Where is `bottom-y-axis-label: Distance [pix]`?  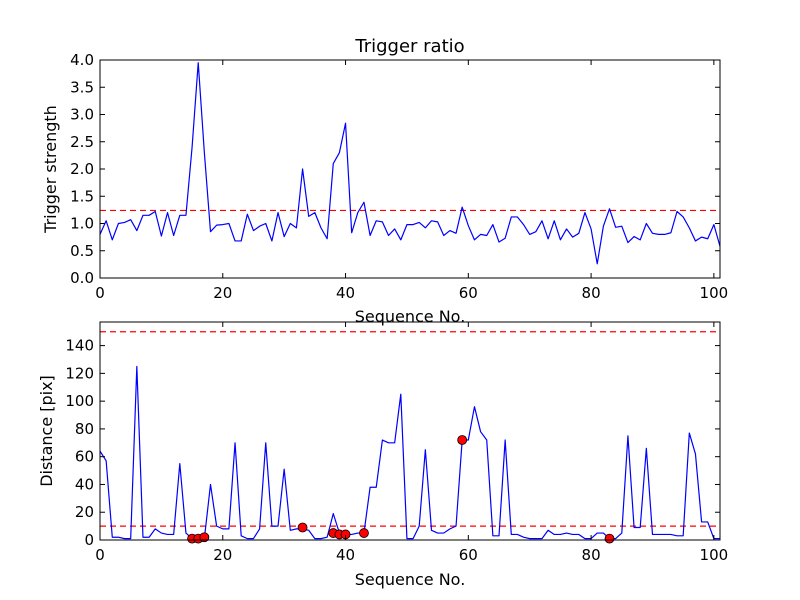 bottom-y-axis-label: Distance [pix] is located at coordinates (46, 431).